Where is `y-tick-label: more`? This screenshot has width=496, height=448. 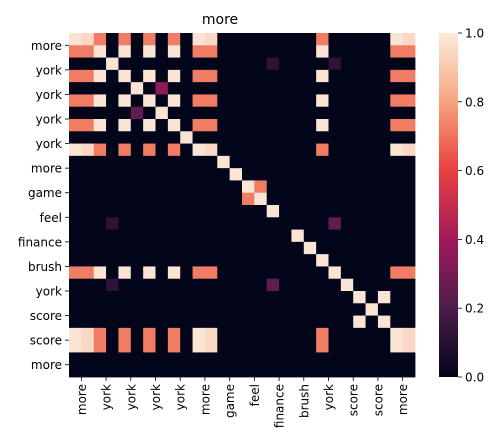 y-tick-label: more is located at coordinates (46, 169).